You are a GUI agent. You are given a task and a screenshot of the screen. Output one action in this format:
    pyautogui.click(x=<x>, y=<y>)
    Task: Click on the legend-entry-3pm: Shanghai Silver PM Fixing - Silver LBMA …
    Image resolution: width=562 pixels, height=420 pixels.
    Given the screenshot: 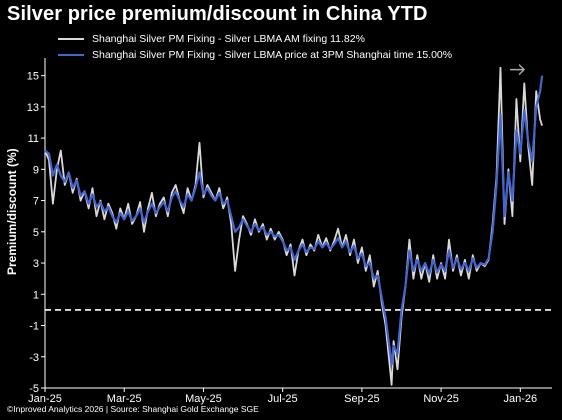 What is the action you would take?
    pyautogui.click(x=255, y=55)
    